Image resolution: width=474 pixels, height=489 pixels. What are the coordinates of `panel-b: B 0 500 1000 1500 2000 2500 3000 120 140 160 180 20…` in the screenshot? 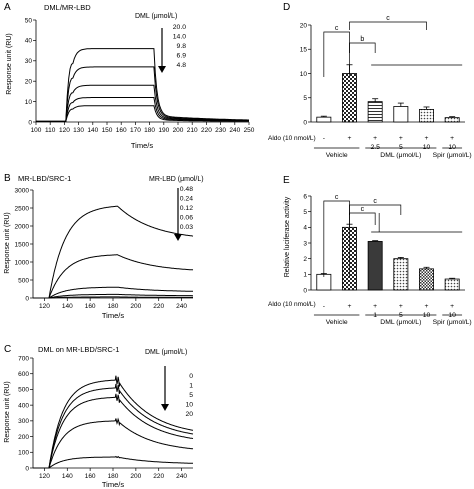 It's located at (104, 246).